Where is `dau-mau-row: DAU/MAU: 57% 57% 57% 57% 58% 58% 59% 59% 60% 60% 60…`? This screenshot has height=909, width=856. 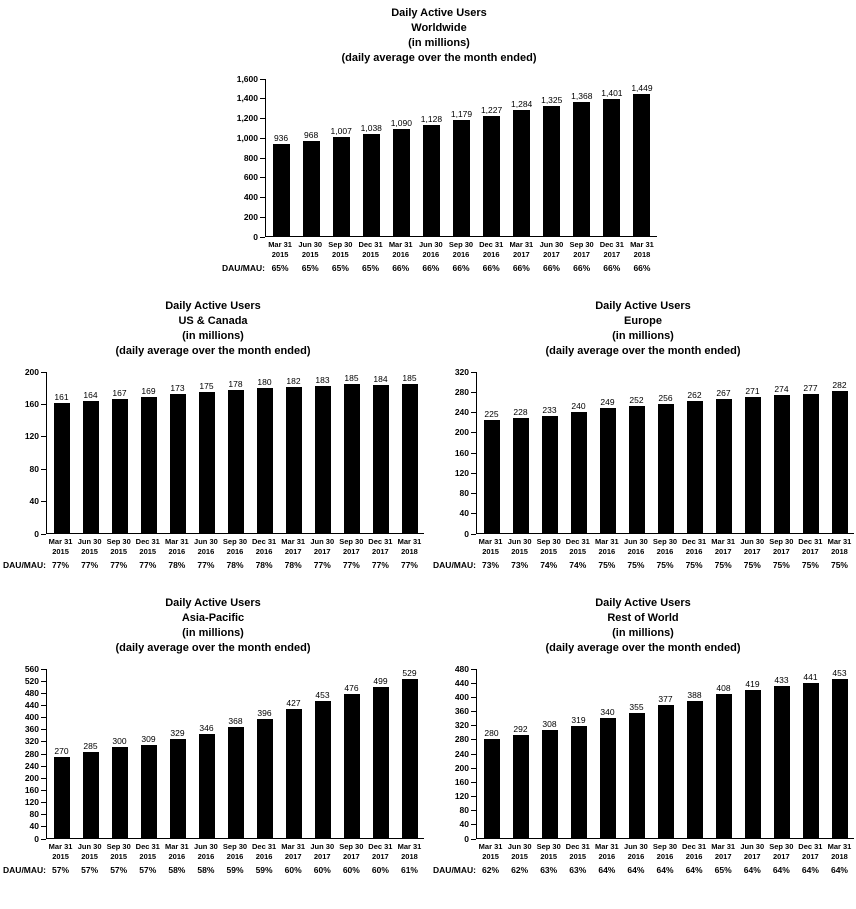
dau-mau-row: DAU/MAU: 57% 57% 57% 57% 58% 58% 59% 59% 60% 60% 60… is located at coordinates (213, 870).